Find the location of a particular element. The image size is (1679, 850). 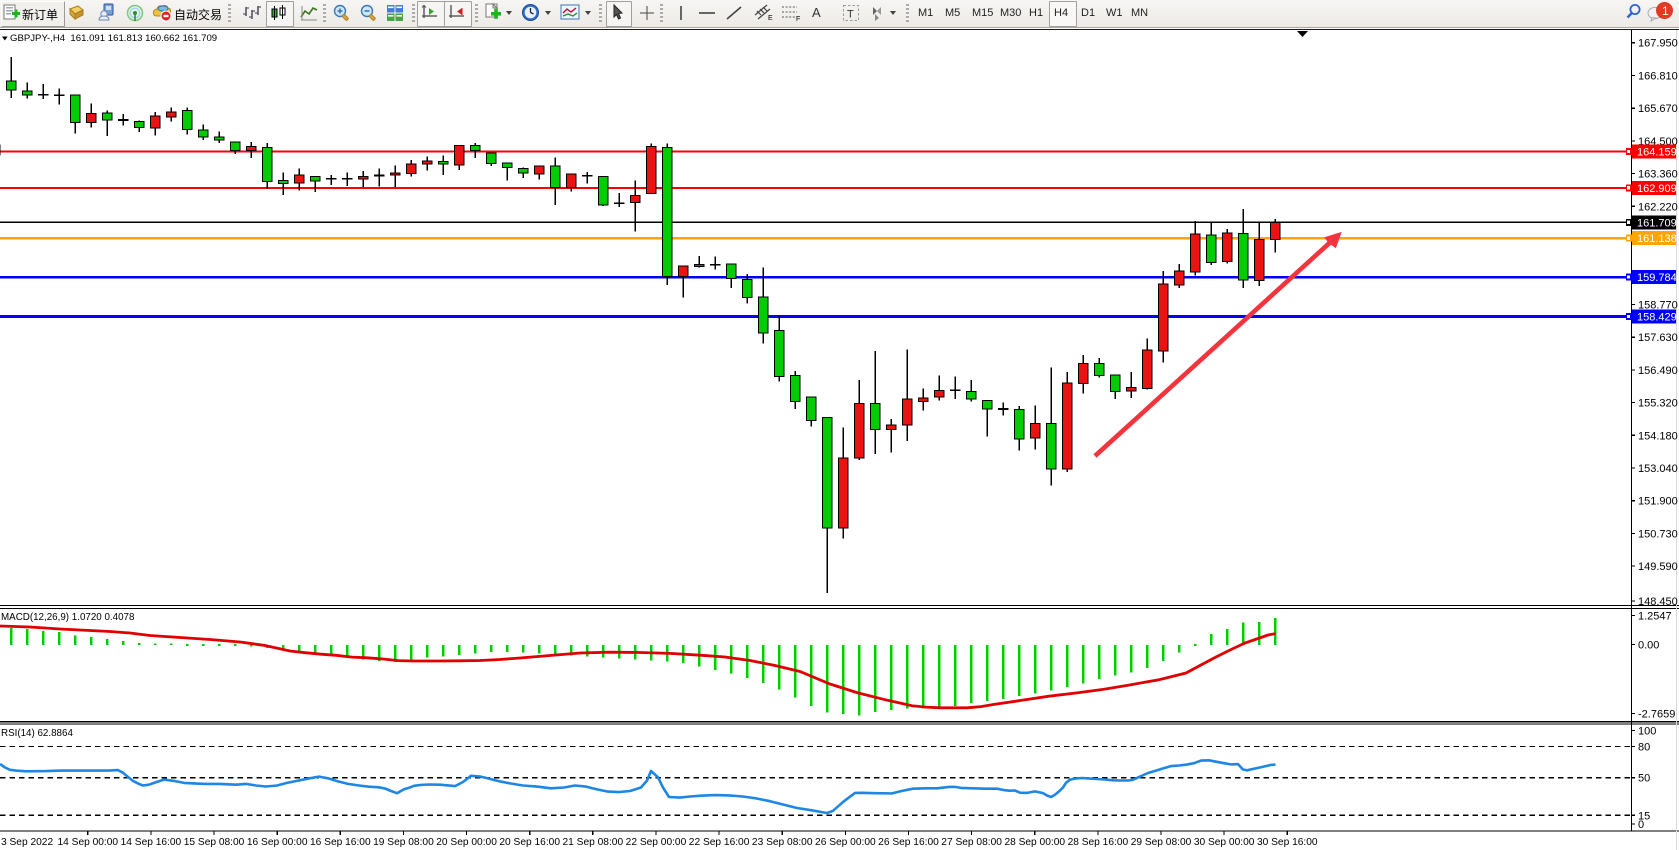

svg-text: 20 Sep 00:00 is located at coordinates (466, 842).